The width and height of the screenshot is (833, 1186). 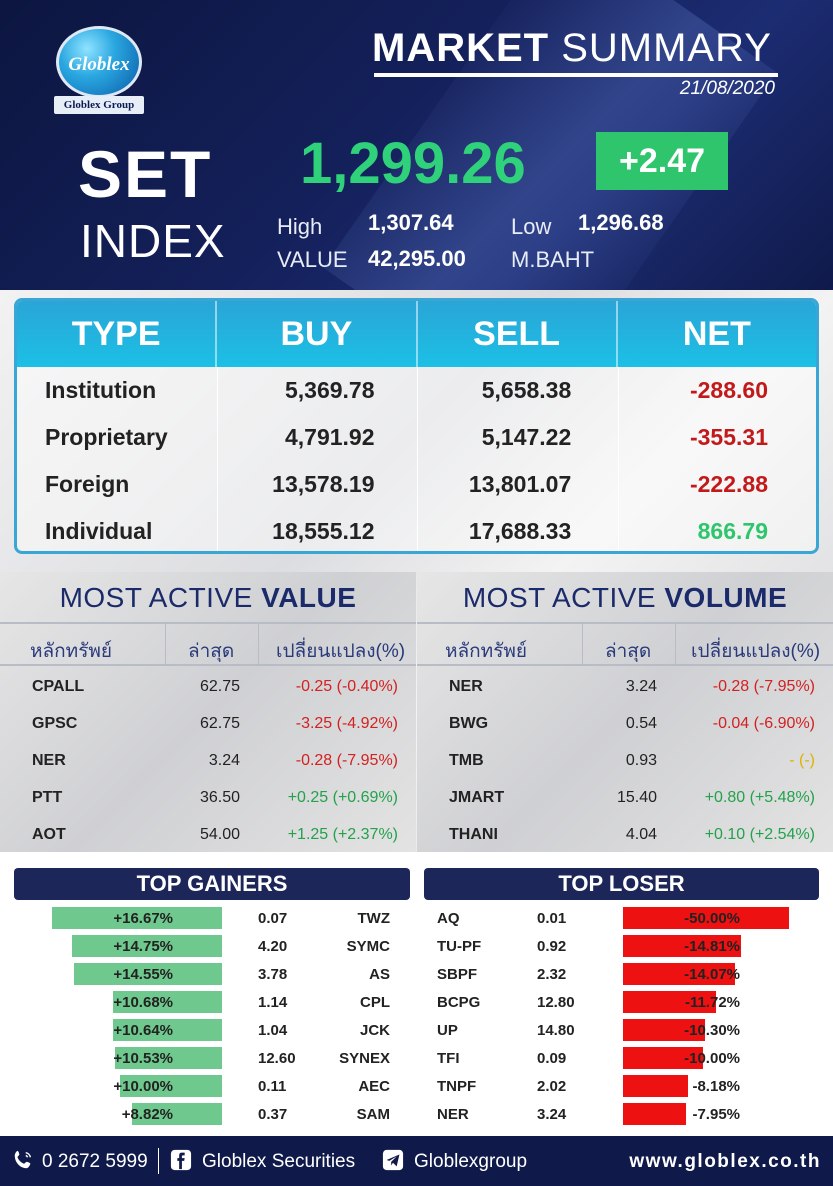 What do you see at coordinates (712, 1030) in the screenshot?
I see `loser-pct: -10.30%` at bounding box center [712, 1030].